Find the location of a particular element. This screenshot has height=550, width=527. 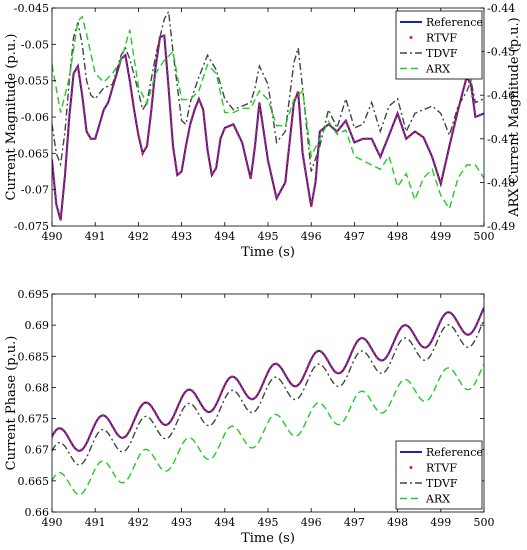

y2-tick-label: -0.49 is located at coordinates (501, 226).